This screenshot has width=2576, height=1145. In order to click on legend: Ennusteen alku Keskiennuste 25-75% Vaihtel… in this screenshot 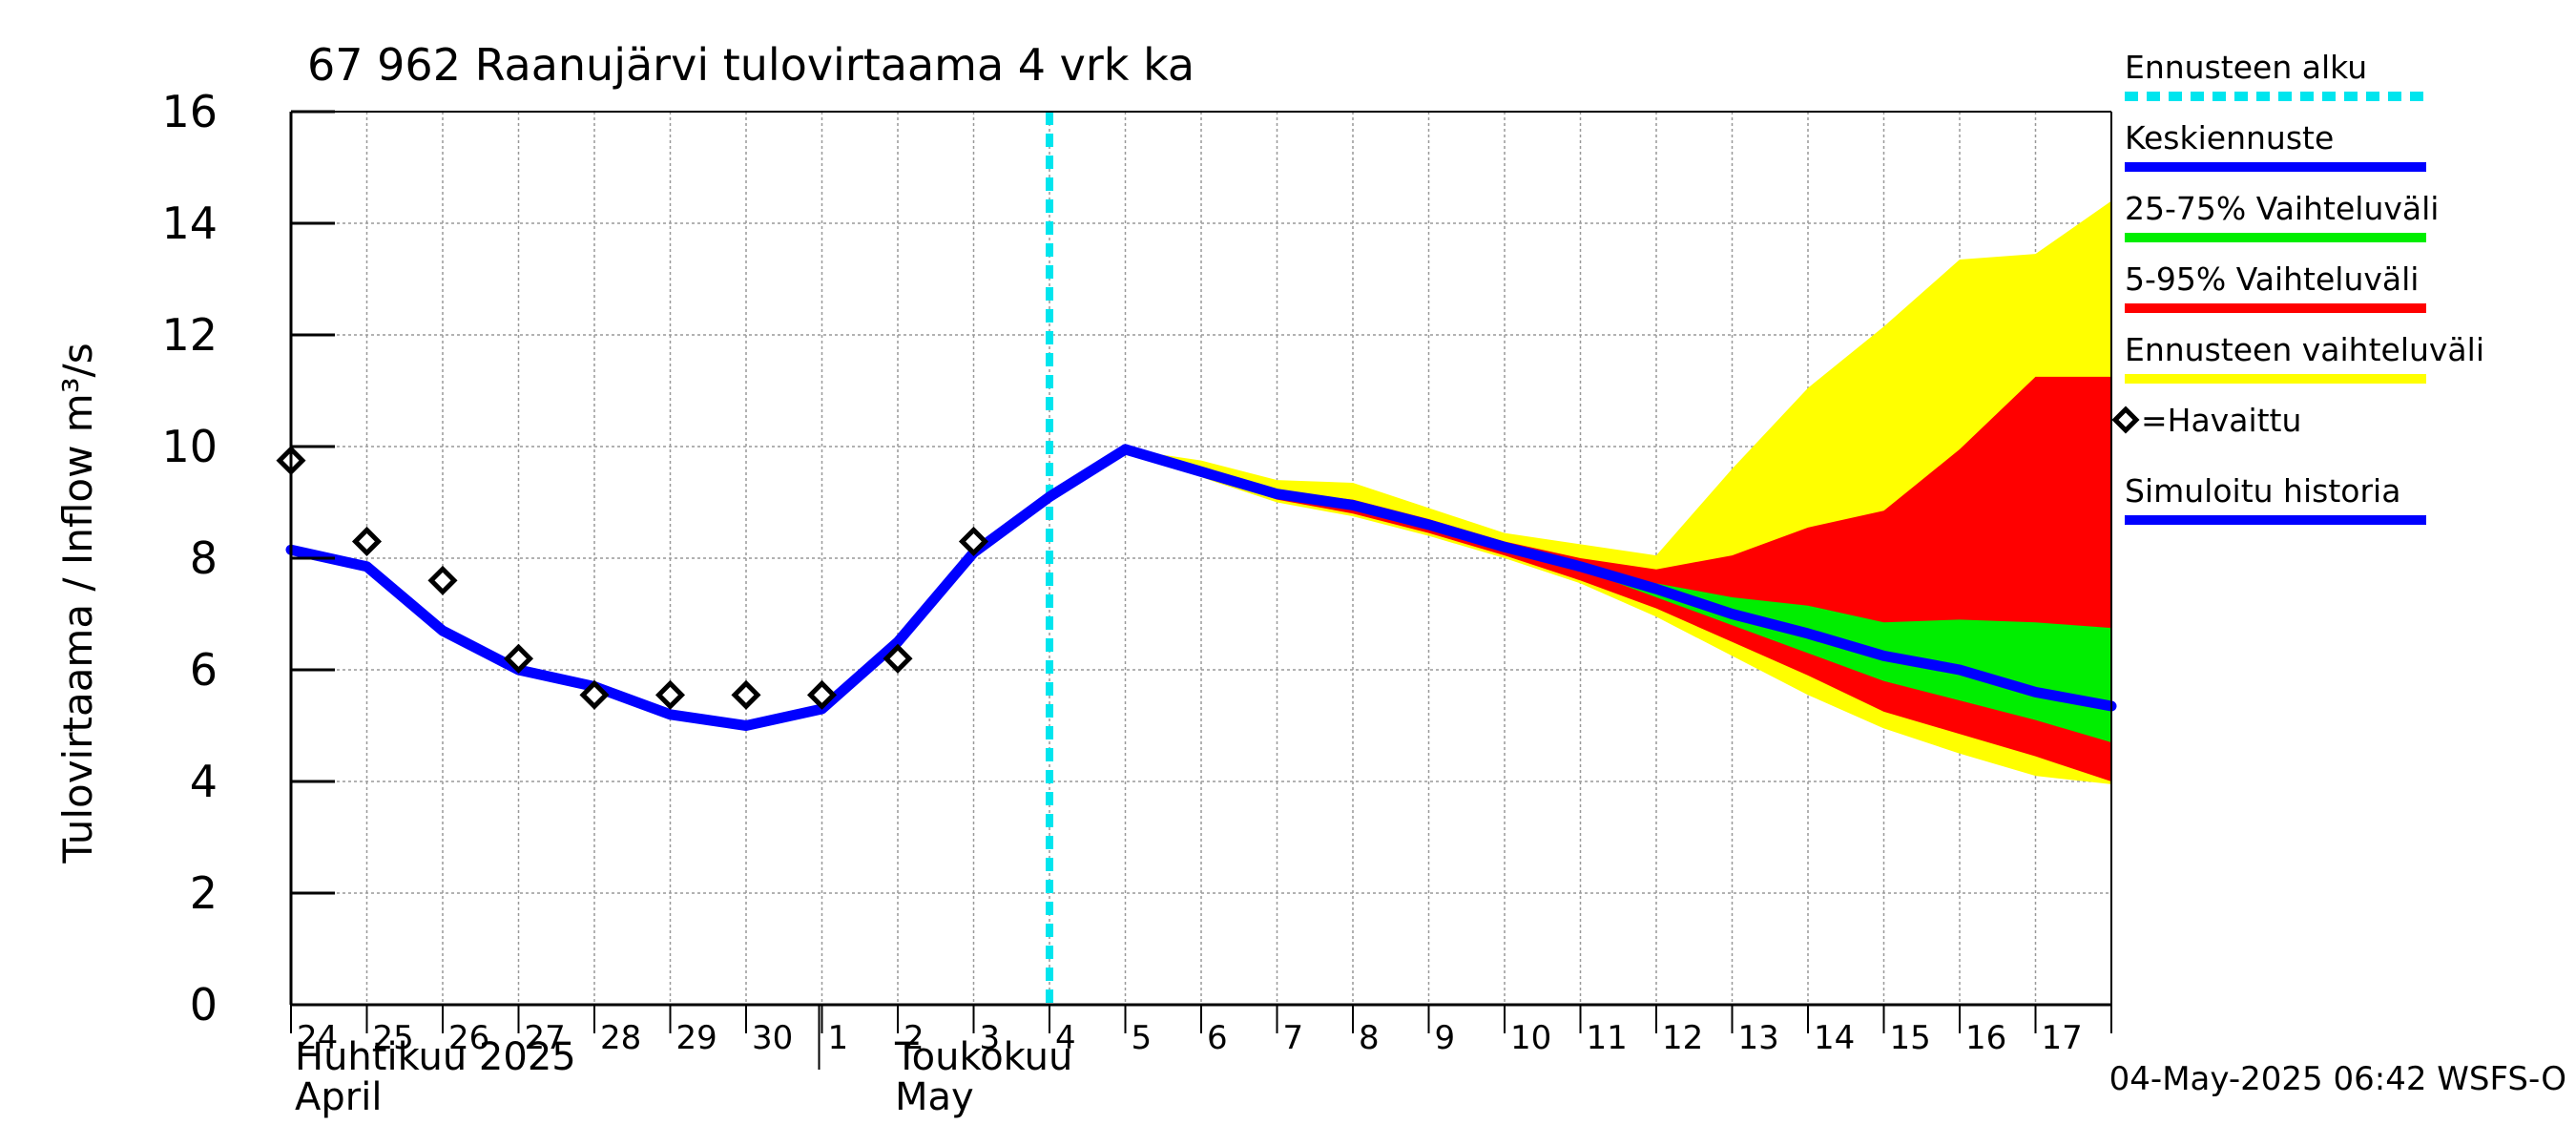, I will do `click(2297, 287)`.